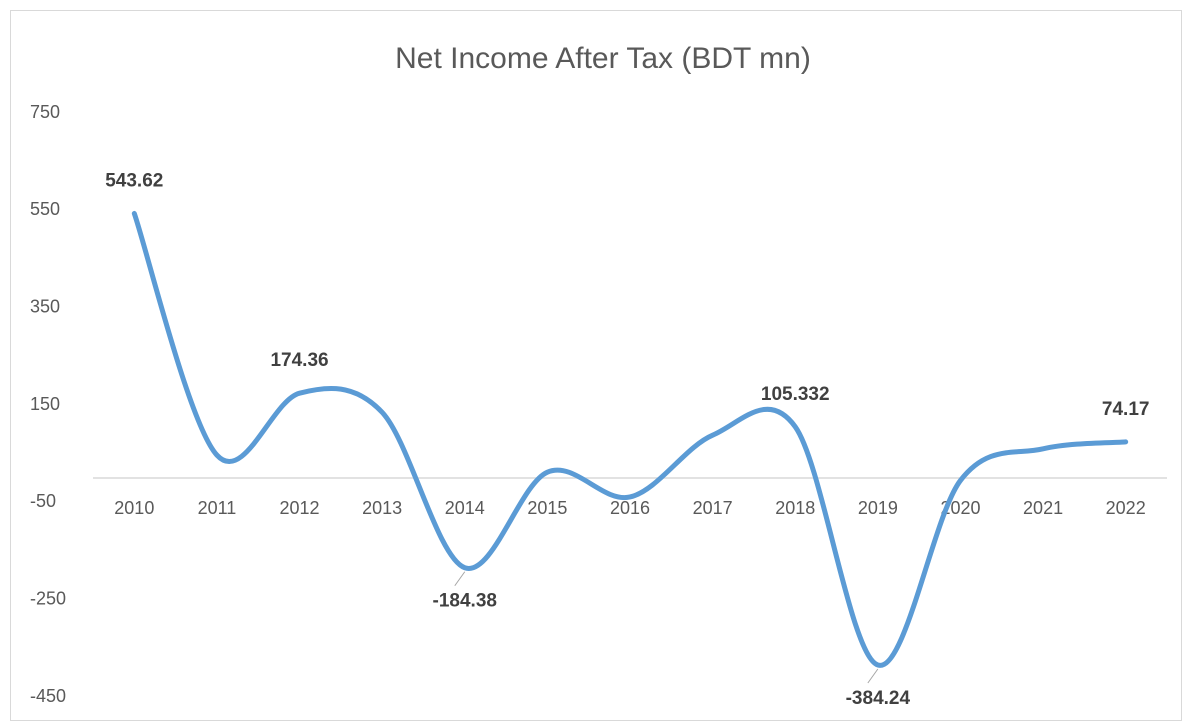  I want to click on x-tick-label: 2019, so click(878, 508).